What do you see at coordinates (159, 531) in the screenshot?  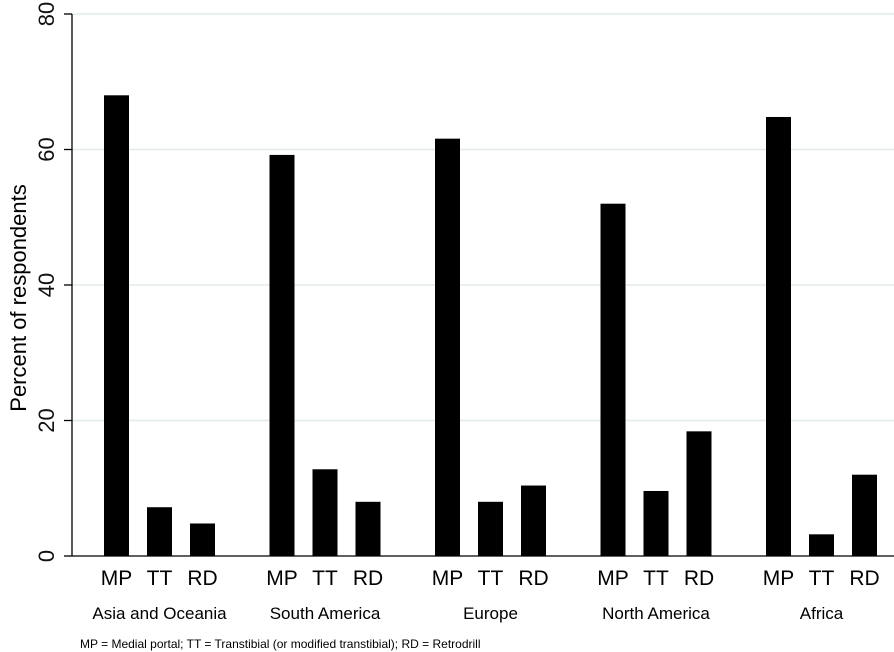 I see `bar-asia-and-oceania-tt` at bounding box center [159, 531].